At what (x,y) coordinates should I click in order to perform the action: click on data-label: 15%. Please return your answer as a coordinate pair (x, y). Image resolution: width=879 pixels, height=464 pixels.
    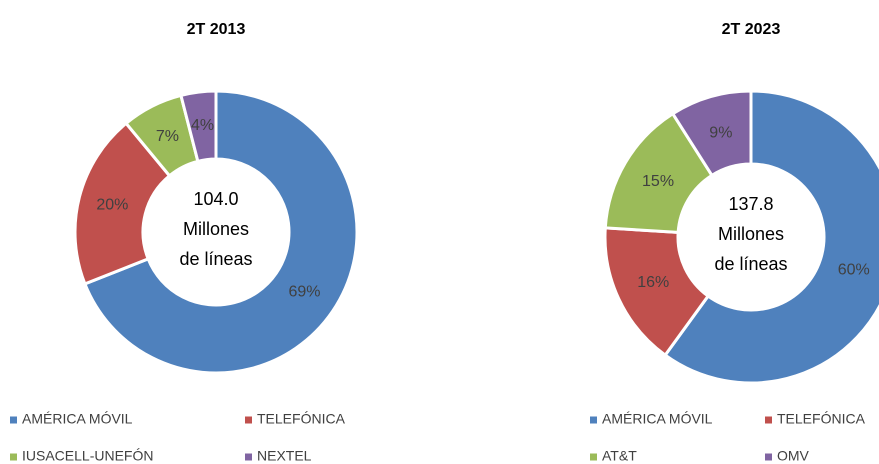
    Looking at the image, I should click on (658, 181).